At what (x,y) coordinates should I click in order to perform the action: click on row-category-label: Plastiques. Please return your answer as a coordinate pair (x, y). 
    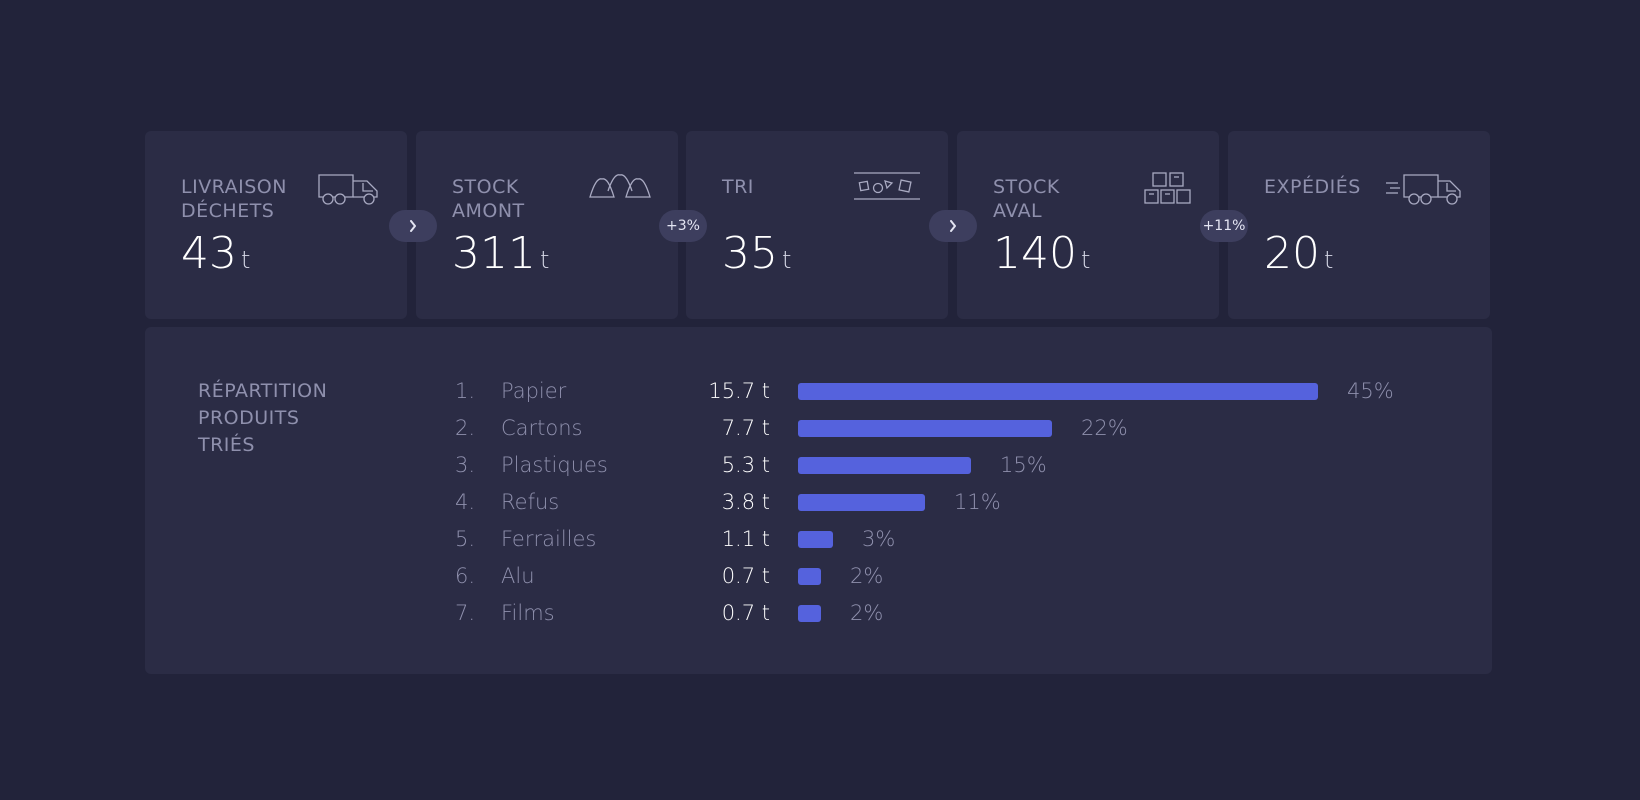
    Looking at the image, I should click on (554, 465).